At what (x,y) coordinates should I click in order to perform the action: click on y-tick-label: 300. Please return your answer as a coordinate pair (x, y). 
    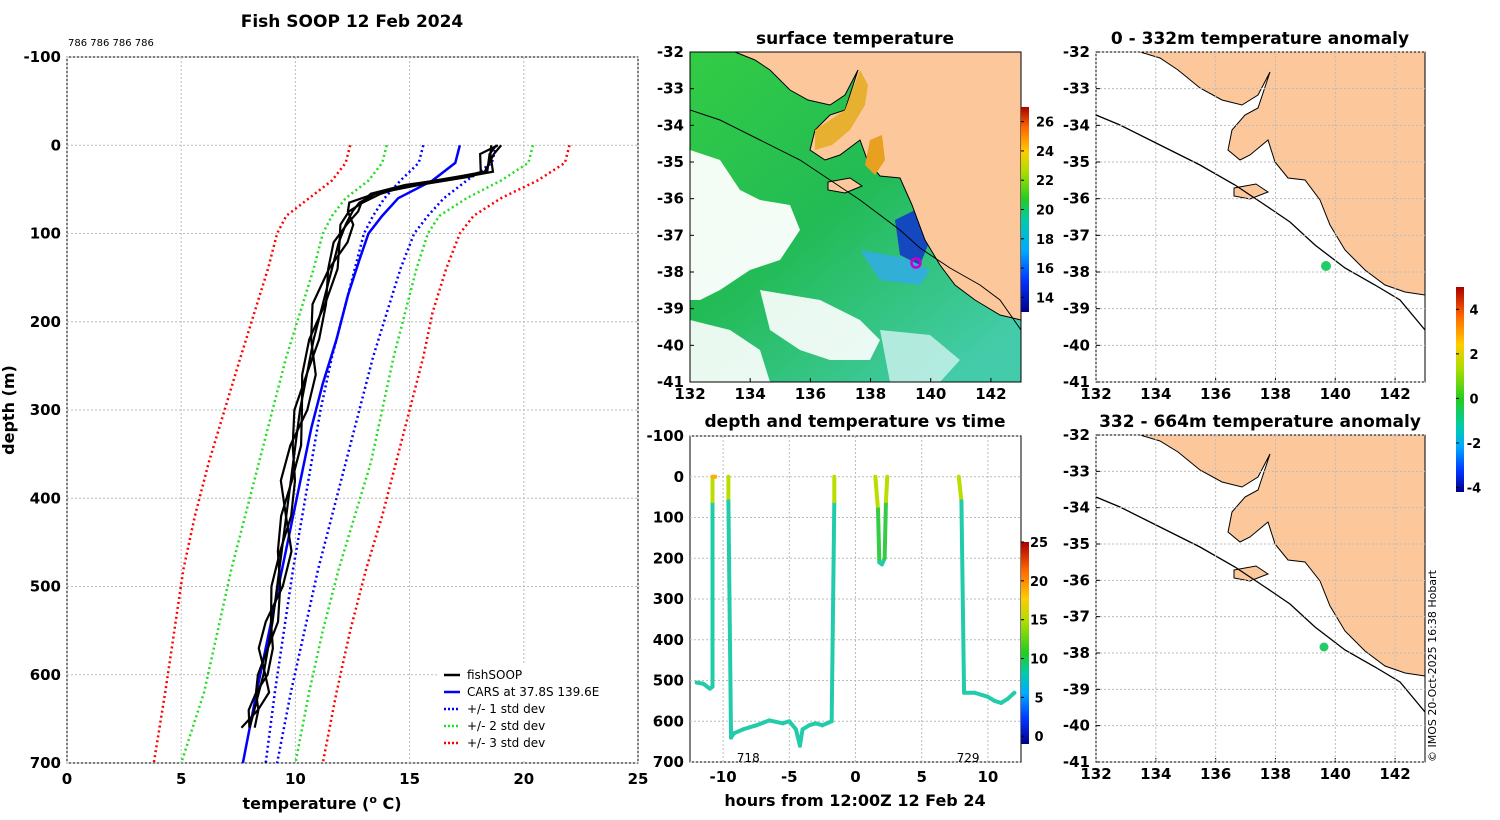
    Looking at the image, I should click on (45, 410).